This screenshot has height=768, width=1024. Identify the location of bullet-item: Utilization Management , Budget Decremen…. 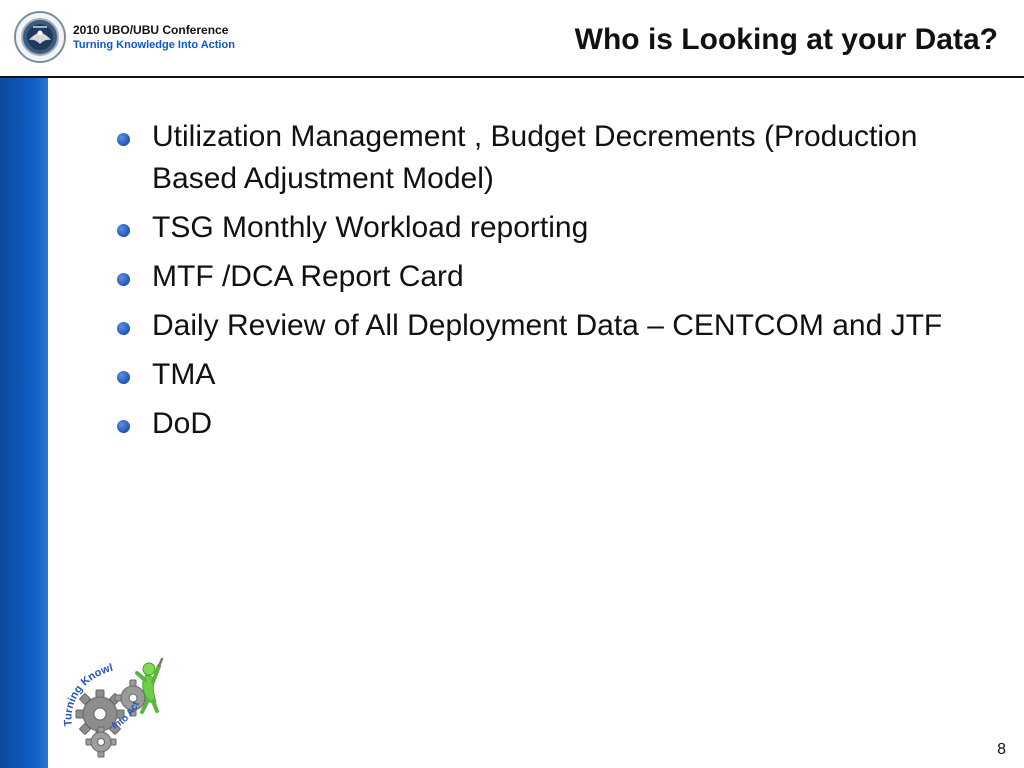
(557, 158).